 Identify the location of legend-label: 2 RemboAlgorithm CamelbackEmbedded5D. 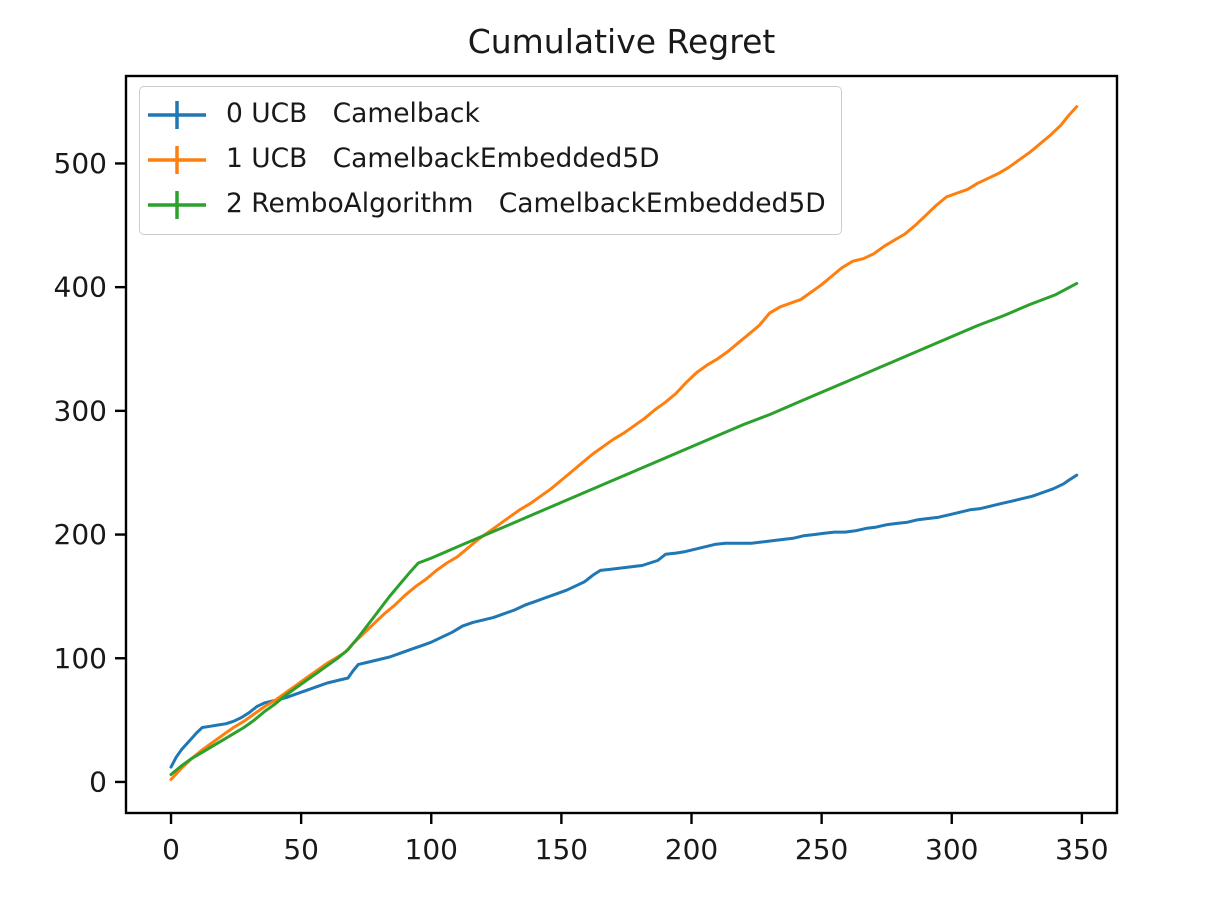
(526, 204).